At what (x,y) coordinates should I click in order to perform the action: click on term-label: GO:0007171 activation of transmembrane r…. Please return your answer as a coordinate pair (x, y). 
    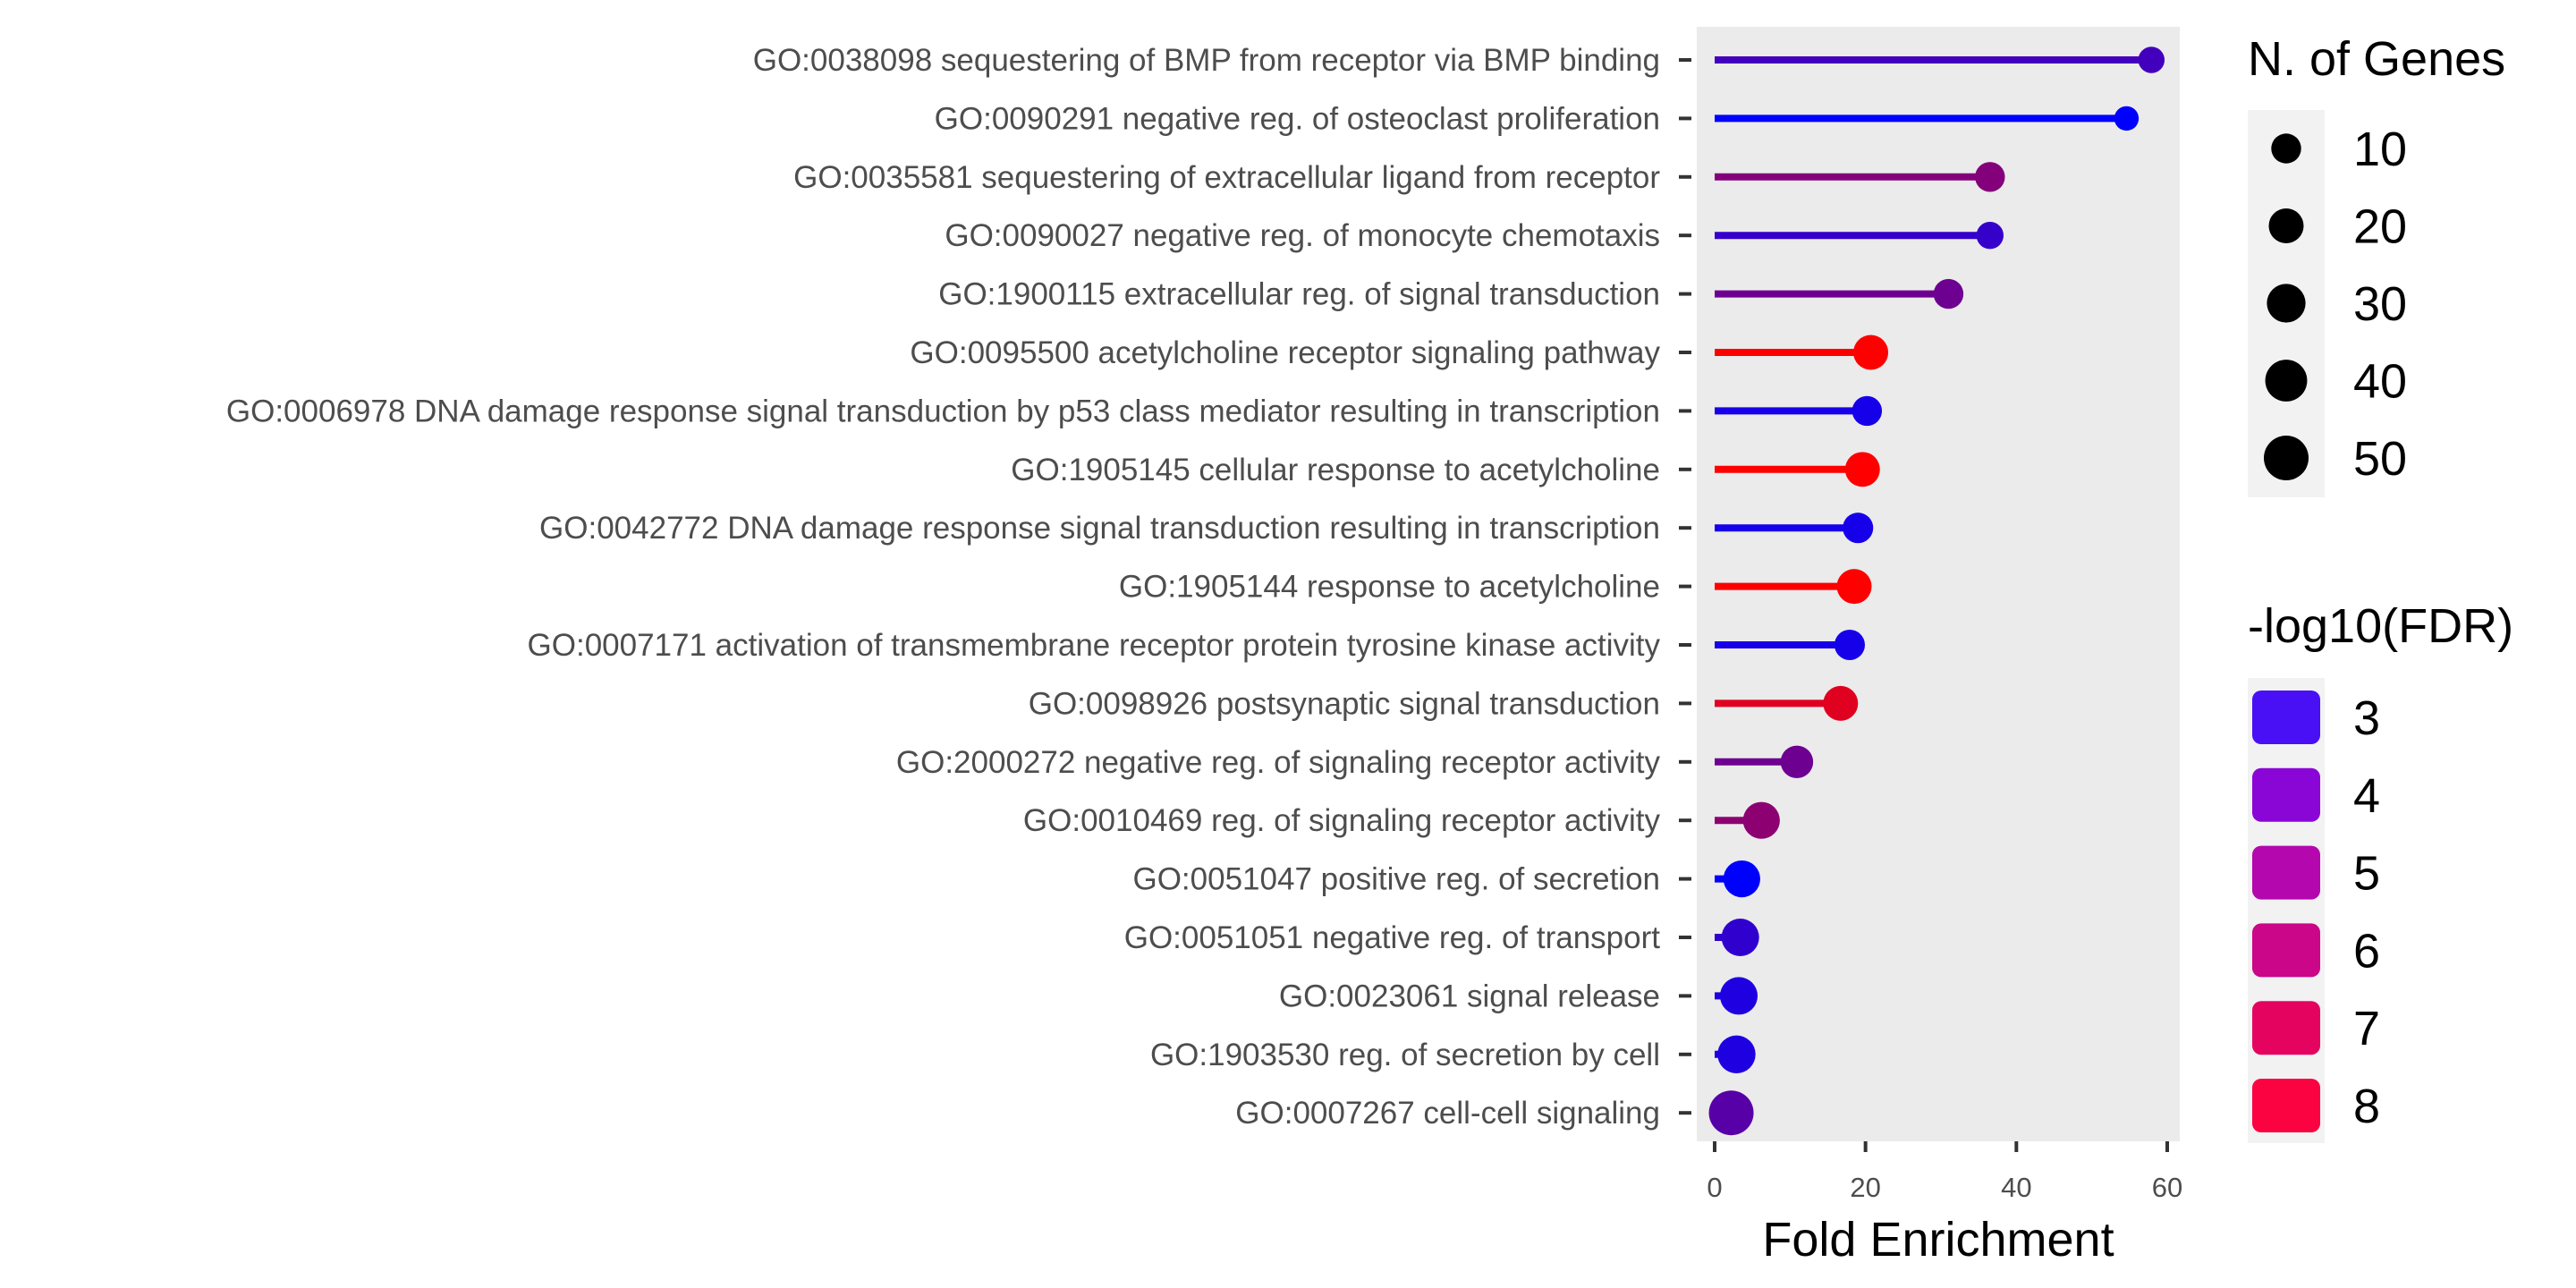
    Looking at the image, I should click on (1094, 645).